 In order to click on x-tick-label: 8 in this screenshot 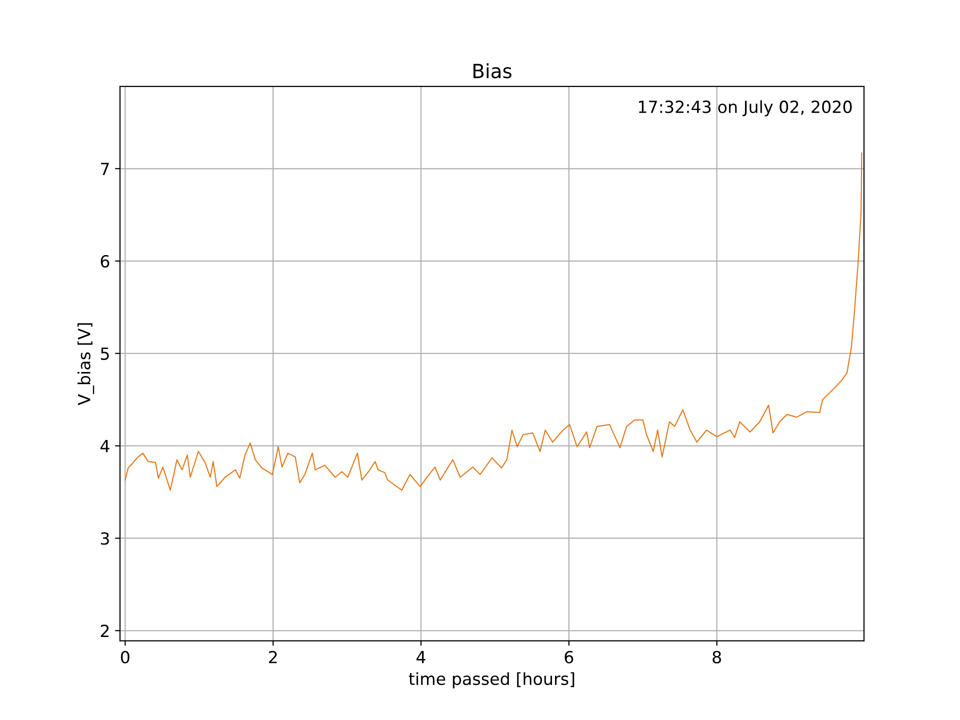, I will do `click(716, 657)`.